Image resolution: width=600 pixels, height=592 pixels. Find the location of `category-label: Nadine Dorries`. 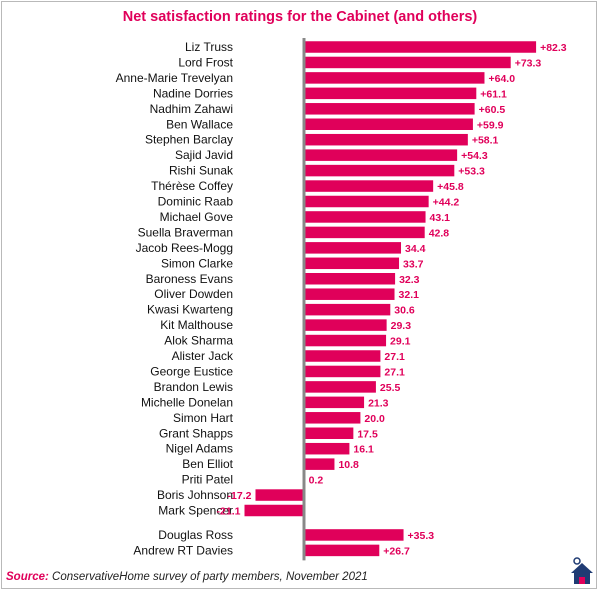

category-label: Nadine Dorries is located at coordinates (193, 93).